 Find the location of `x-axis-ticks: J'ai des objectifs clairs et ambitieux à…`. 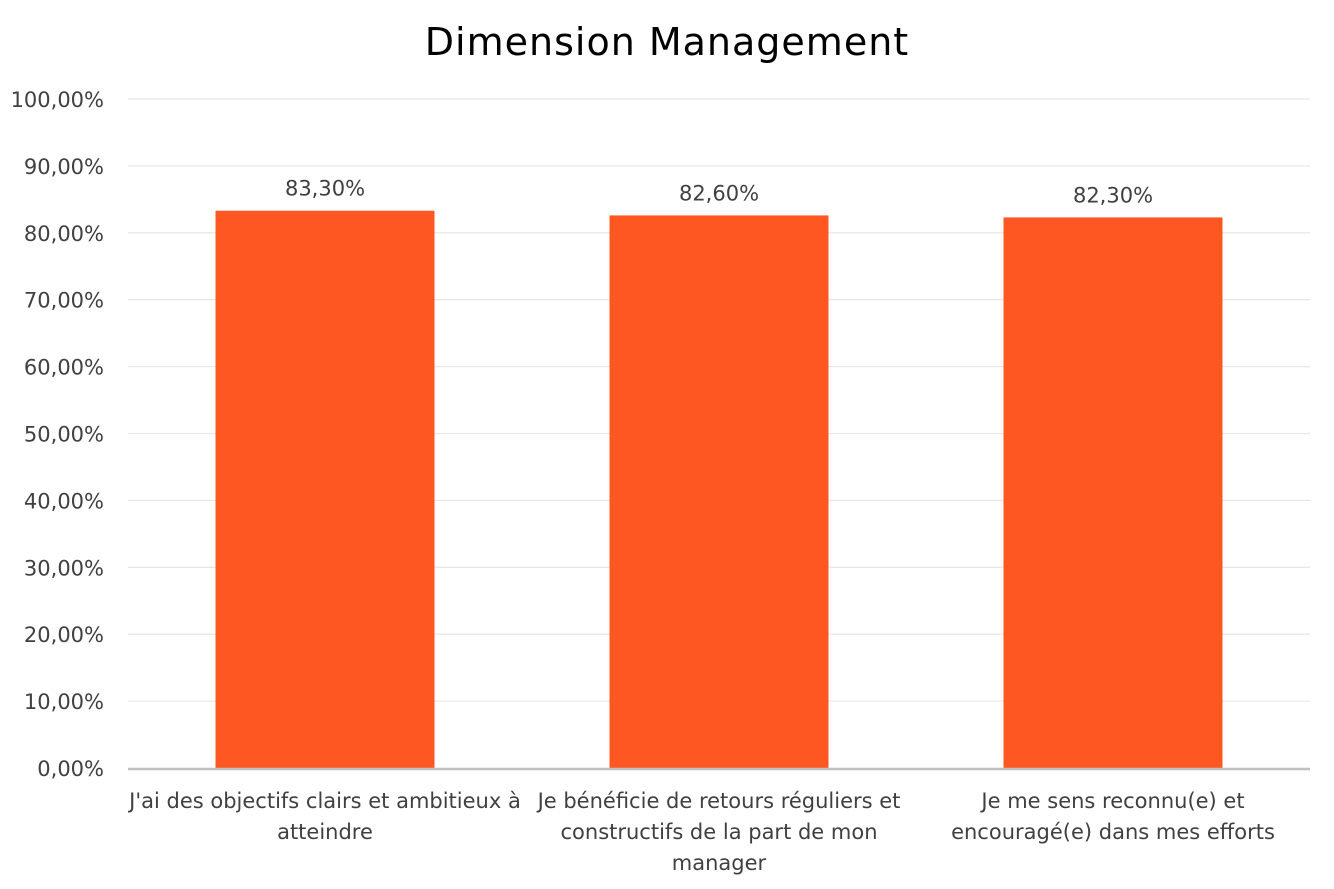

x-axis-ticks: J'ai des objectifs clairs et ambitieux à… is located at coordinates (701, 832).